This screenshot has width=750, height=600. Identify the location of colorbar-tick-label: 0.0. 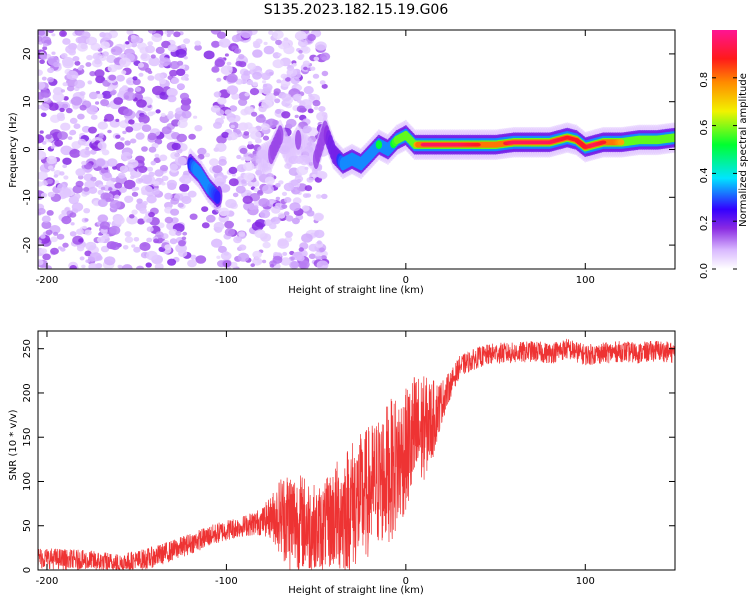
(704, 271).